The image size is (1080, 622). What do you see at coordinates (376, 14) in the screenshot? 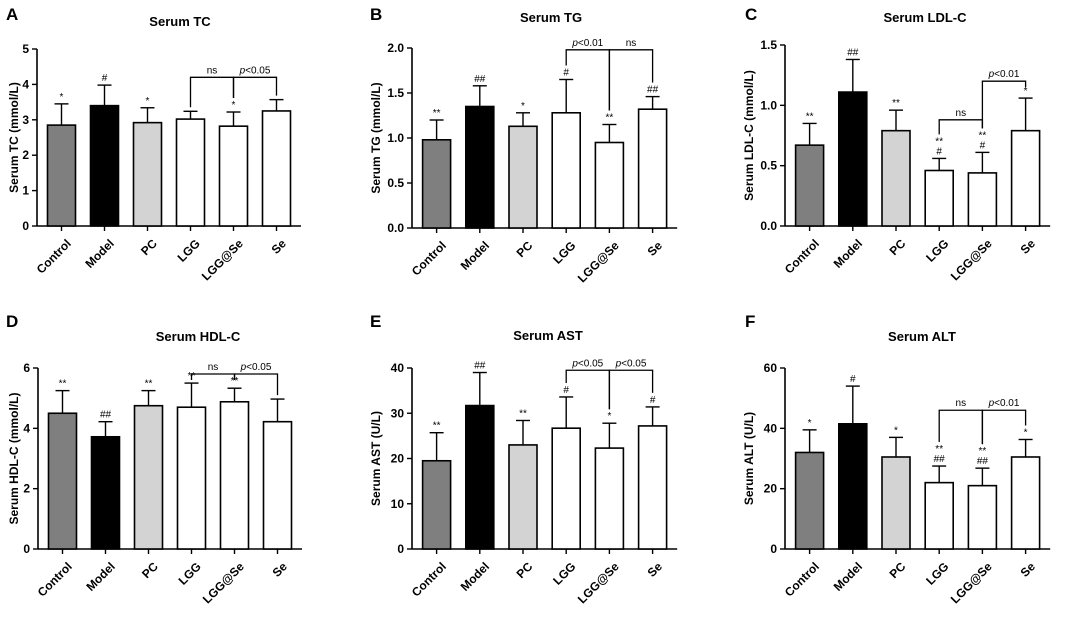
I see `panel-letter: B` at bounding box center [376, 14].